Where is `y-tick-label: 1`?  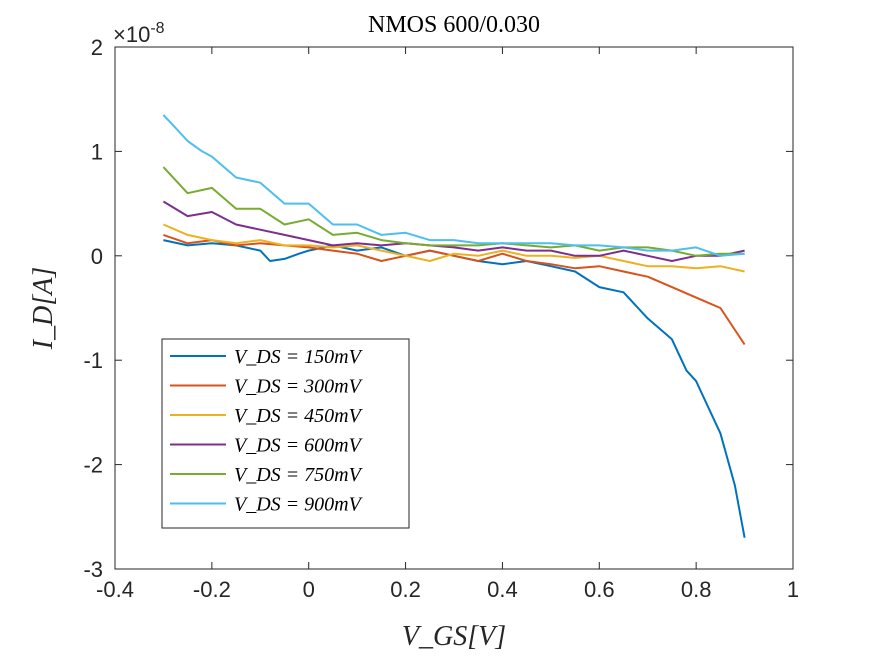 y-tick-label: 1 is located at coordinates (97, 151).